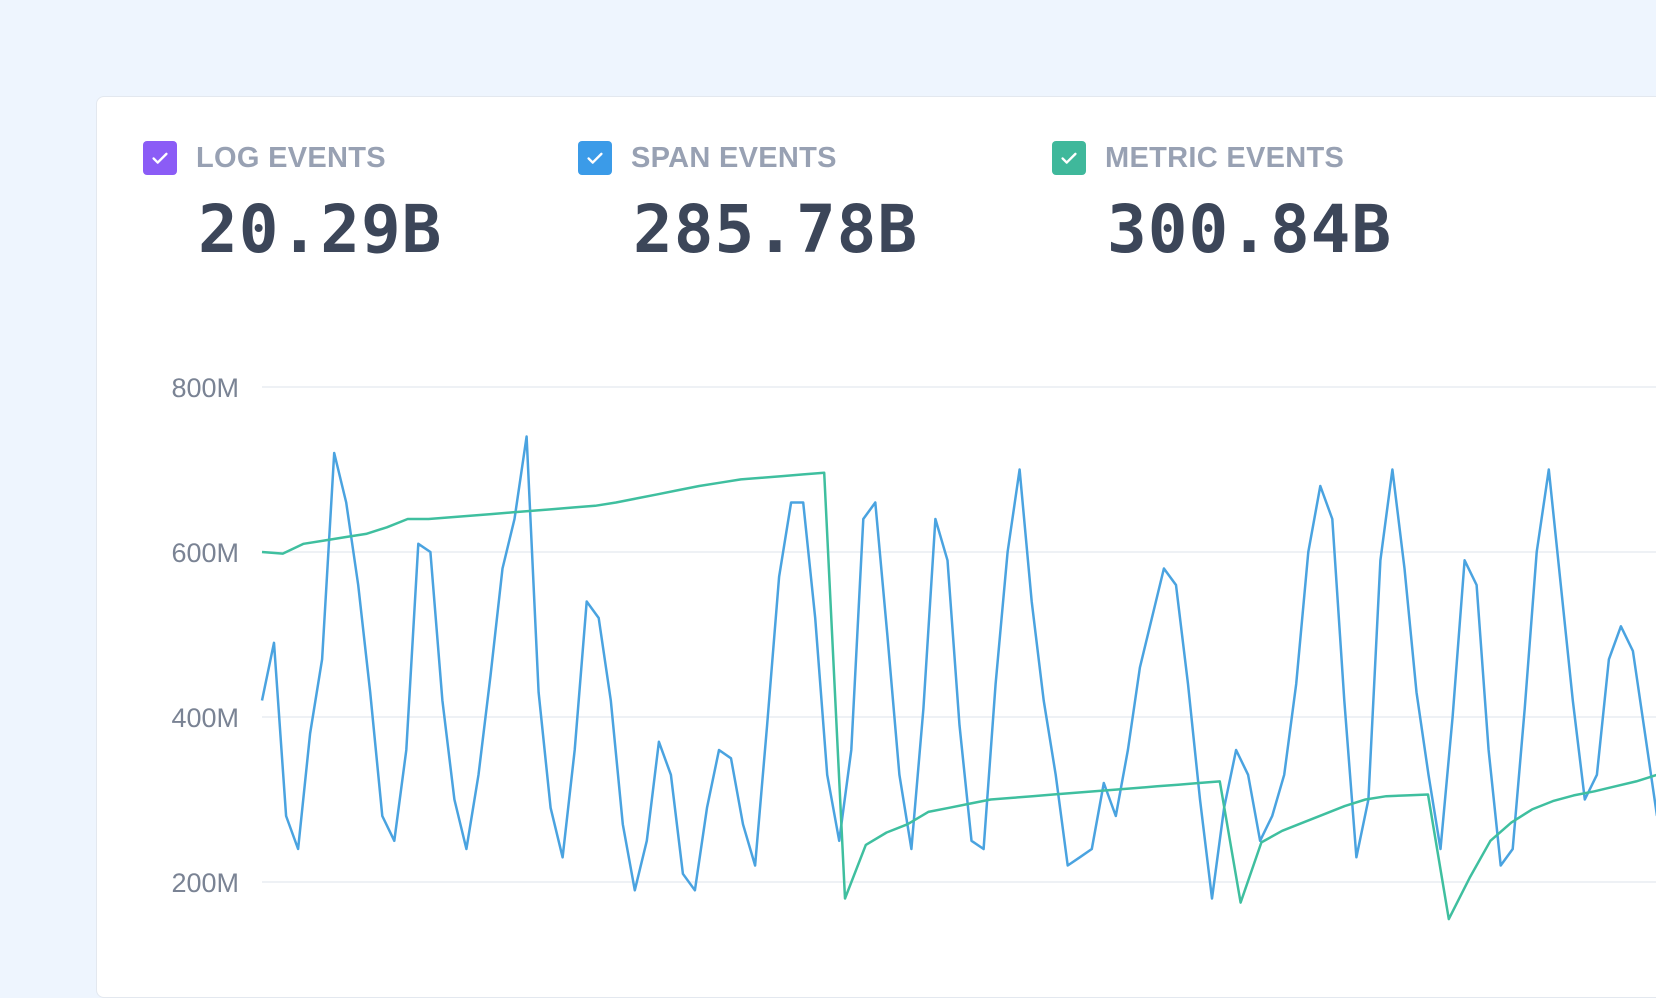 Image resolution: width=1656 pixels, height=998 pixels. I want to click on metric-events-label: METRIC EVENTS, so click(1225, 157).